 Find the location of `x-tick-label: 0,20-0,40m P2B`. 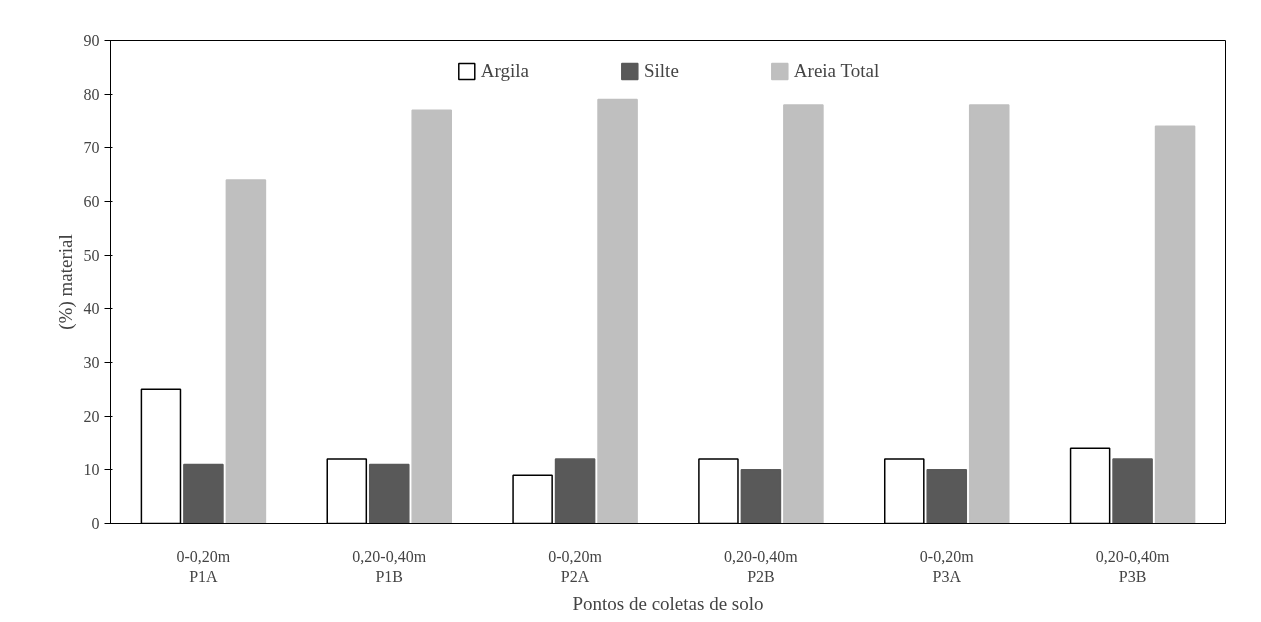

x-tick-label: 0,20-0,40m P2B is located at coordinates (761, 566).